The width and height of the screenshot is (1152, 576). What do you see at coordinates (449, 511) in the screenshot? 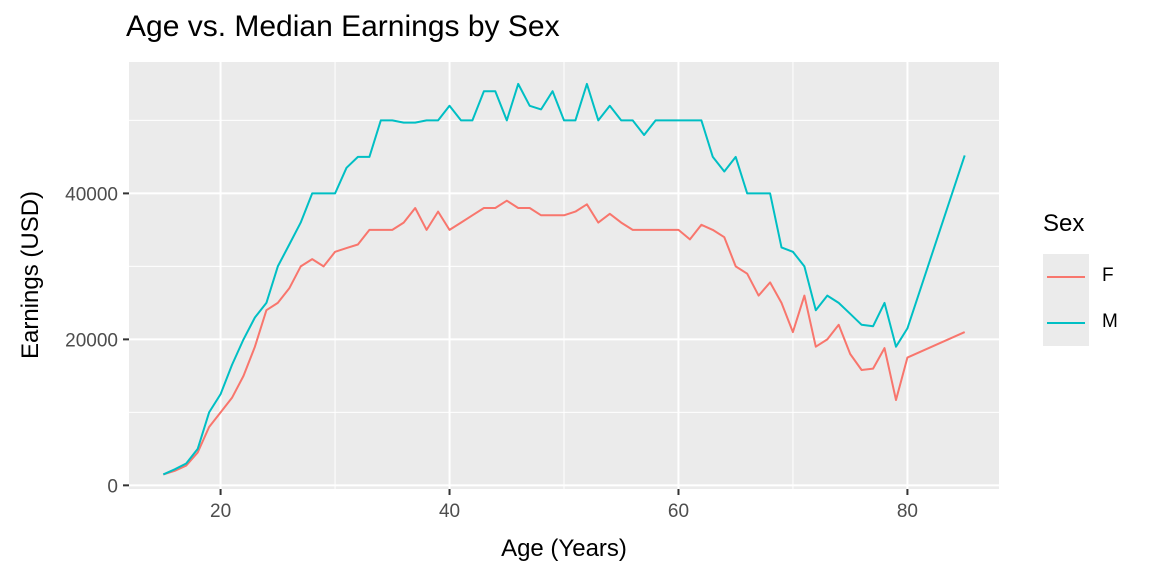
I see `x-tick-label: 40` at bounding box center [449, 511].